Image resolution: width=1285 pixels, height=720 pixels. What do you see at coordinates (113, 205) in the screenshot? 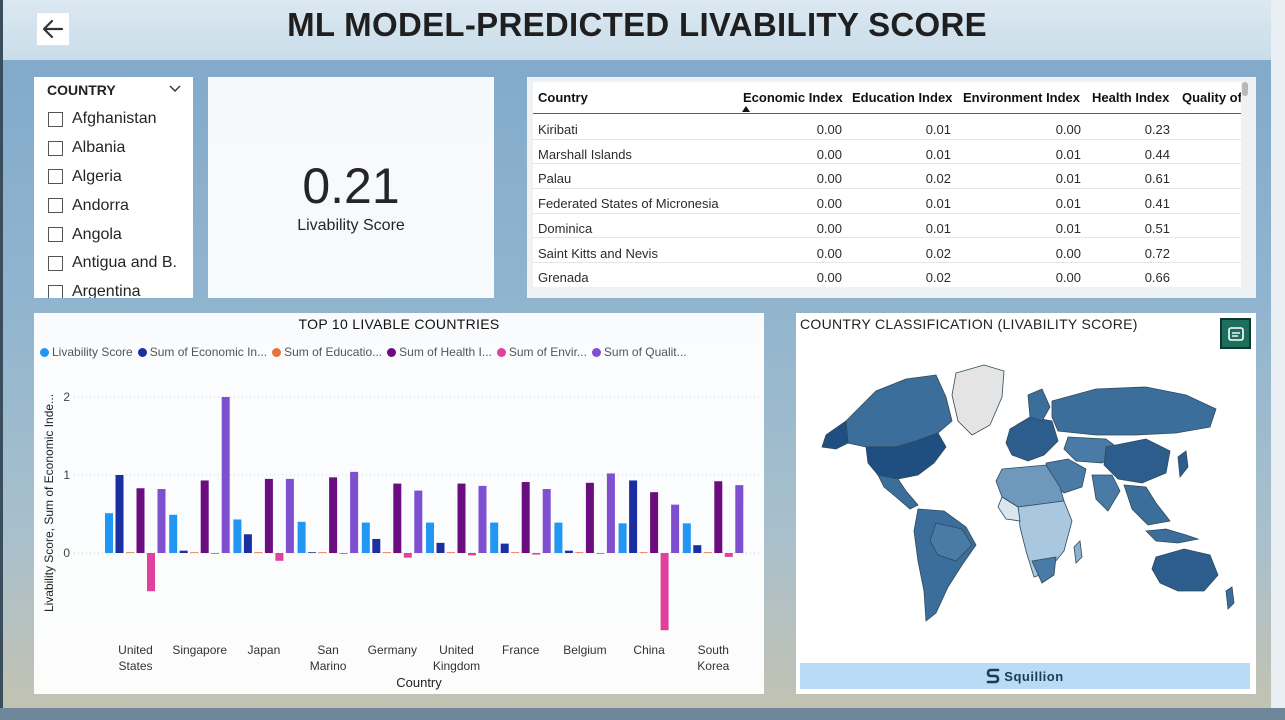
I see `slicer-item: Andorra` at bounding box center [113, 205].